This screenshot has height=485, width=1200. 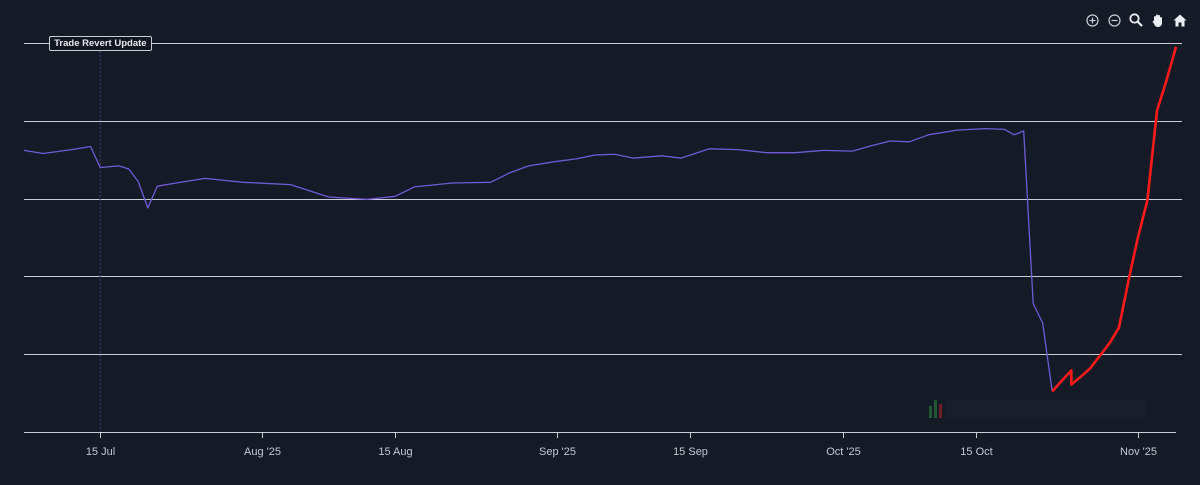 I want to click on zoom-out-icon, so click(x=1114, y=20).